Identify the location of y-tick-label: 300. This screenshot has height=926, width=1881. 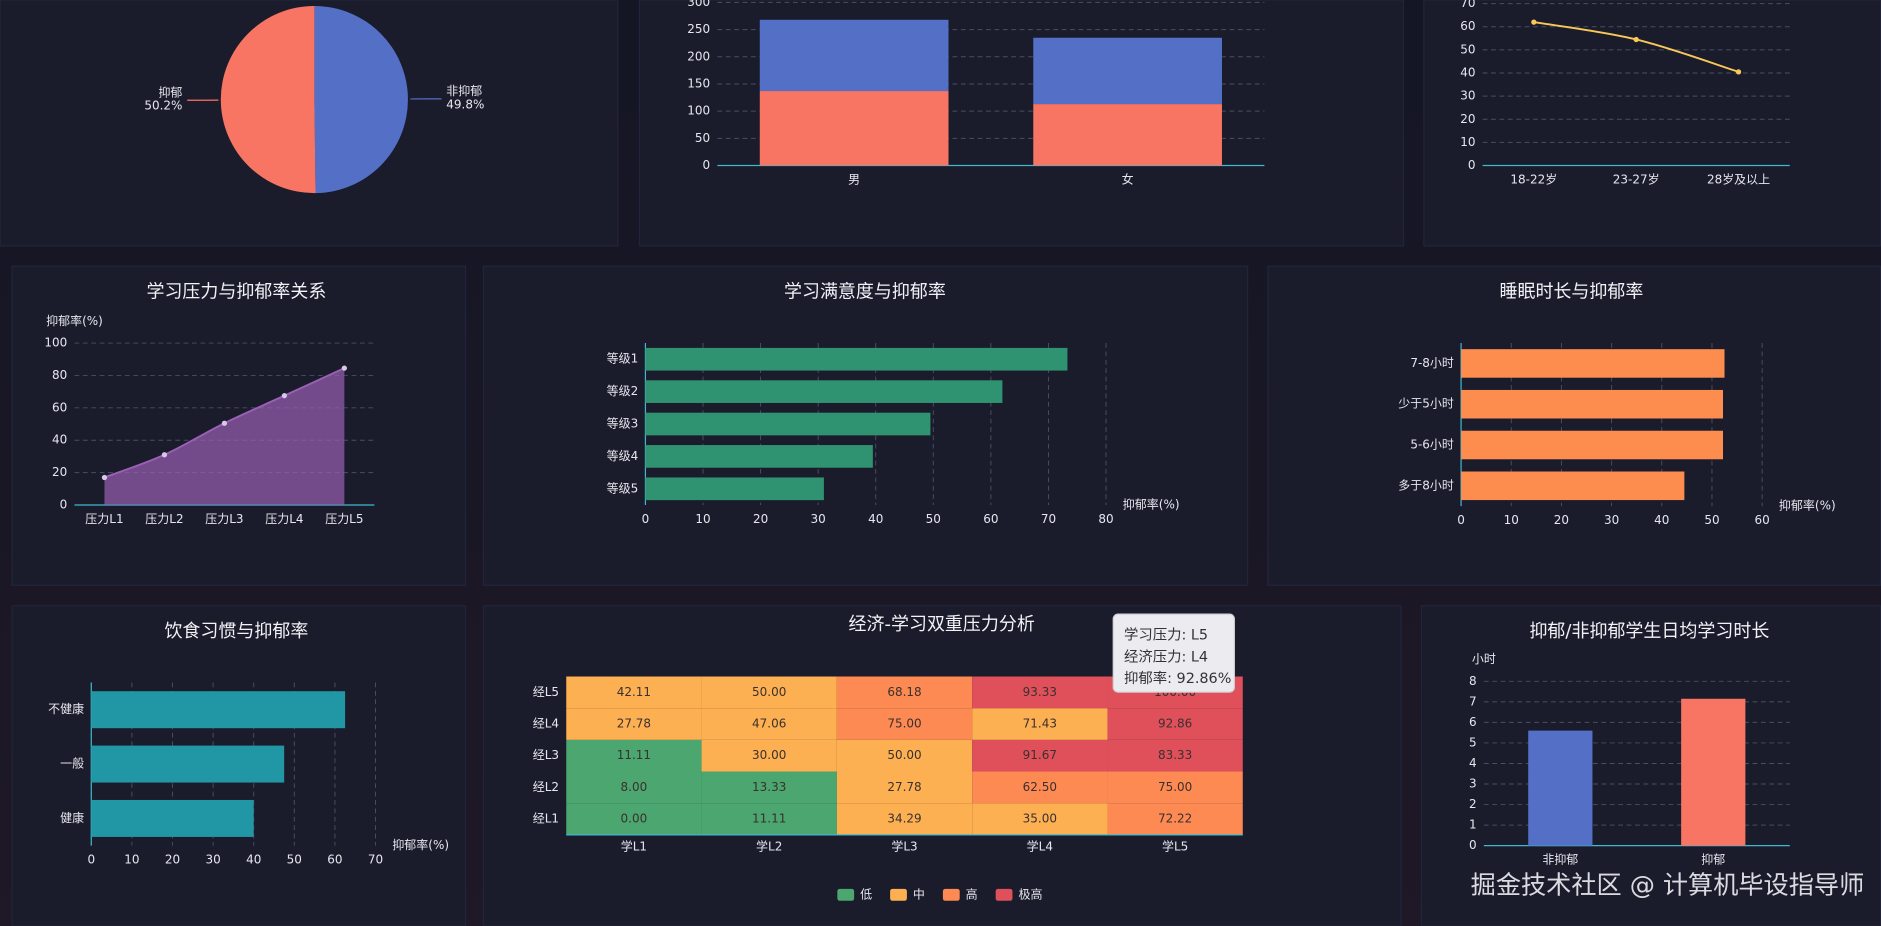
(698, 4).